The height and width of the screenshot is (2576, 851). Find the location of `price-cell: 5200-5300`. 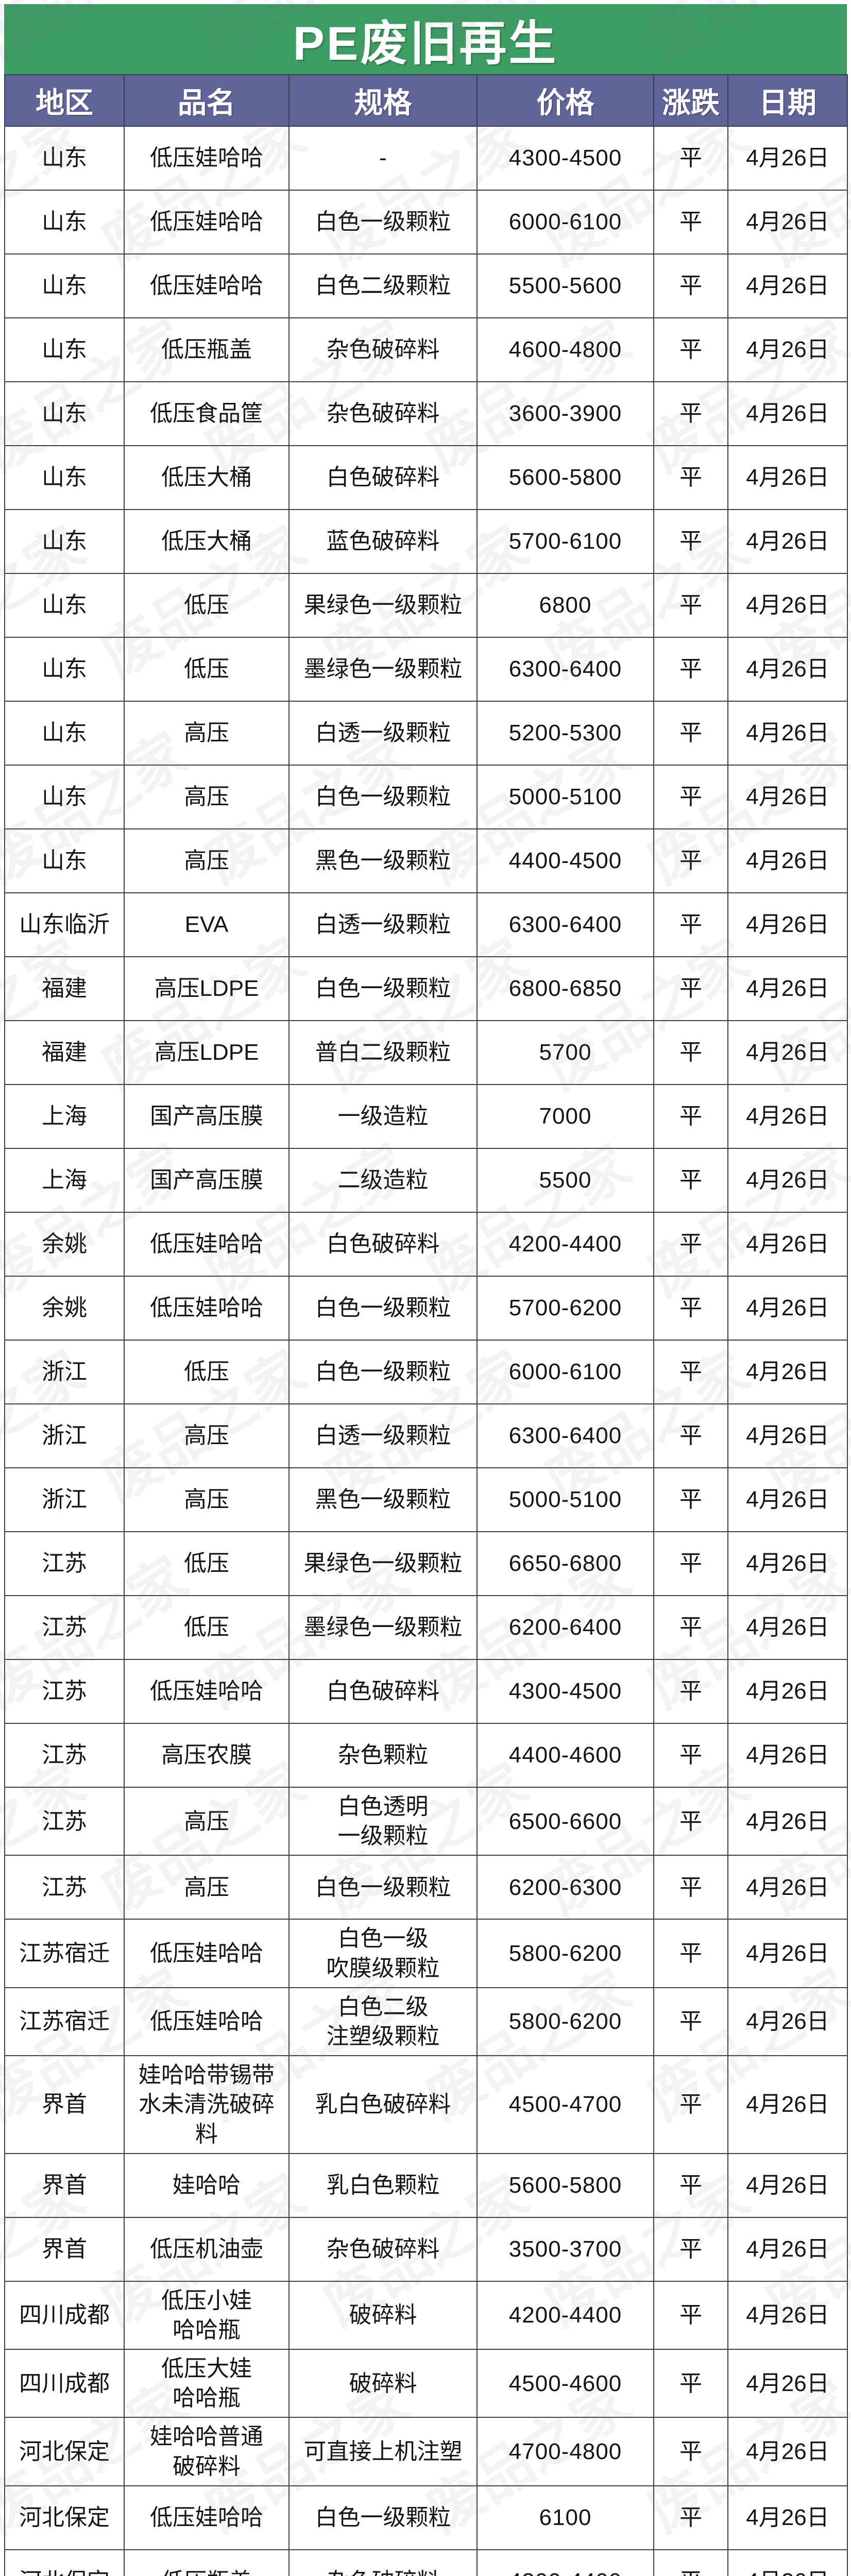

price-cell: 5200-5300 is located at coordinates (565, 733).